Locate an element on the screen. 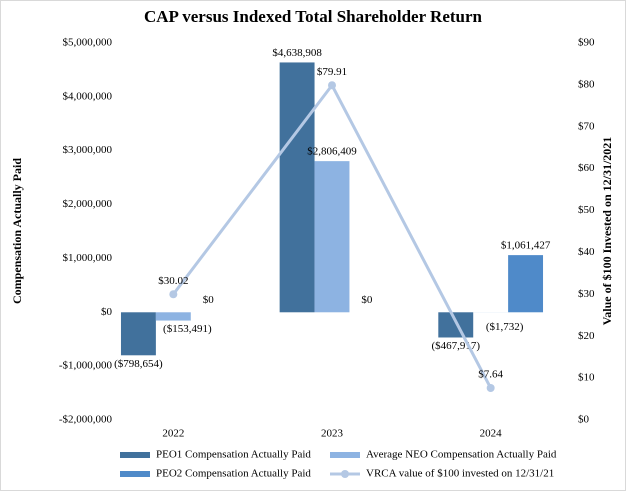 Image resolution: width=626 pixels, height=491 pixels. y2-tick-label: $60 is located at coordinates (586, 168).